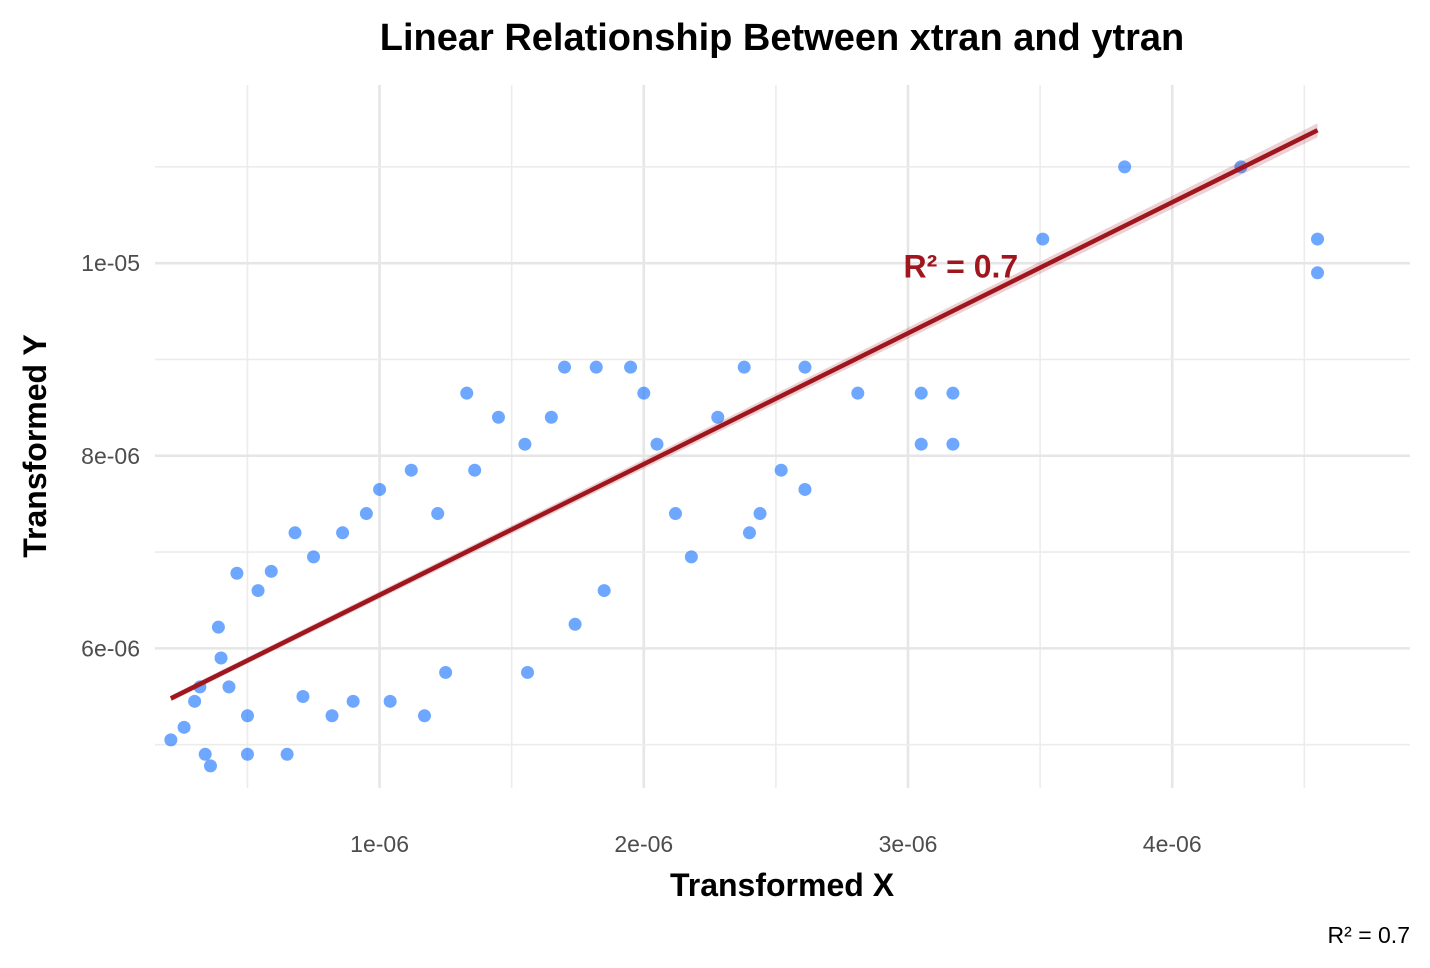 The height and width of the screenshot is (968, 1430). Describe the element at coordinates (379, 844) in the screenshot. I see `x-tick-label: 1e-06` at that location.